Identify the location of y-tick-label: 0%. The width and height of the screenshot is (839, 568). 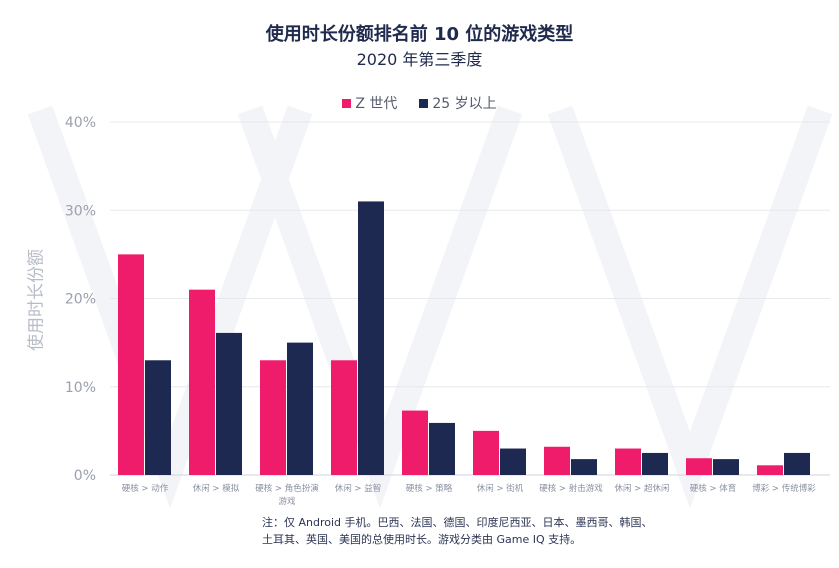
(85, 476).